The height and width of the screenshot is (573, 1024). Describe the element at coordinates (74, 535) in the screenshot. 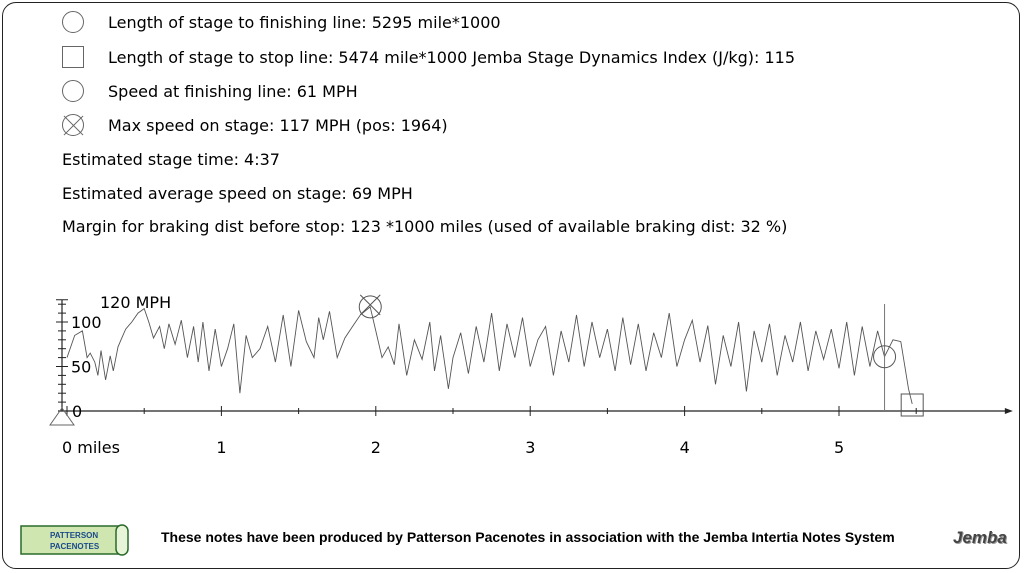

I see `logo-left-top: PATTERSON` at that location.